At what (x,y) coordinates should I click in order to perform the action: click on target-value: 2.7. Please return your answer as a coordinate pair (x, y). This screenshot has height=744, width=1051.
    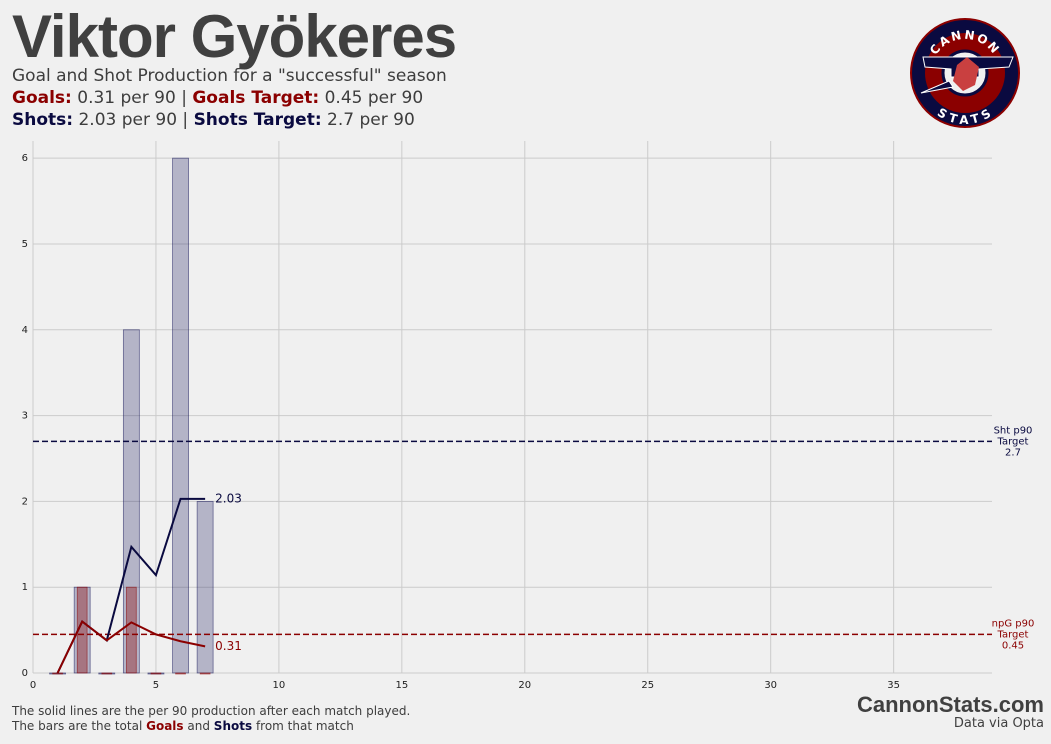
    Looking at the image, I should click on (1013, 452).